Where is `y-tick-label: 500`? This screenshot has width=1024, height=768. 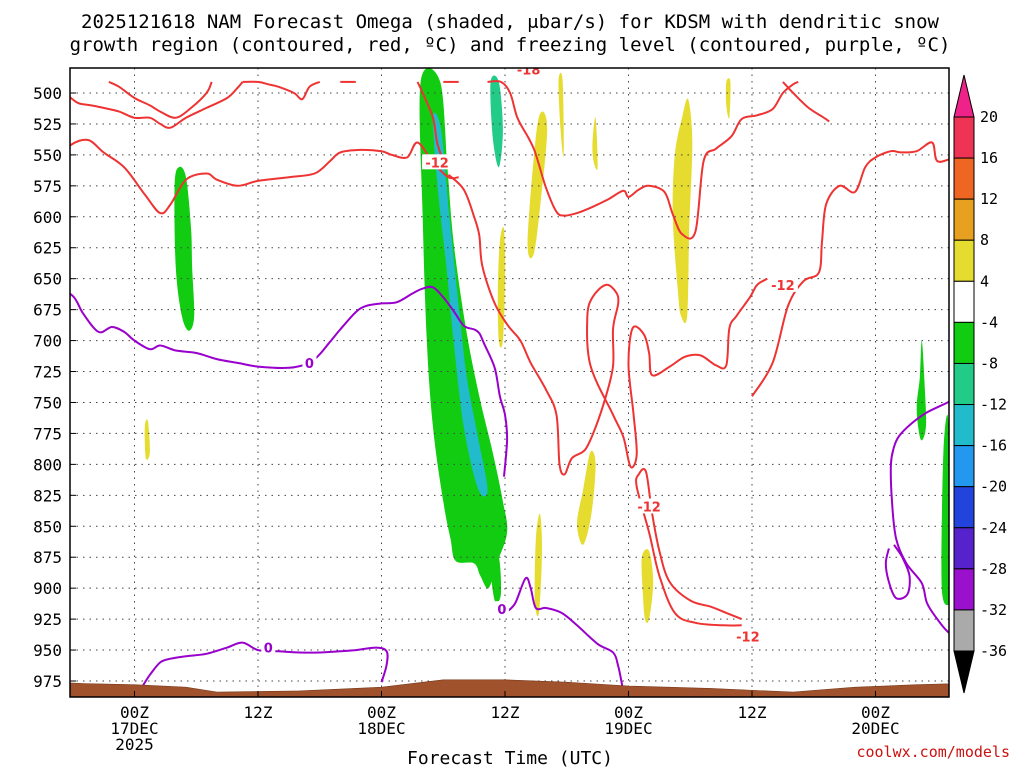
y-tick-label: 500 is located at coordinates (47, 93).